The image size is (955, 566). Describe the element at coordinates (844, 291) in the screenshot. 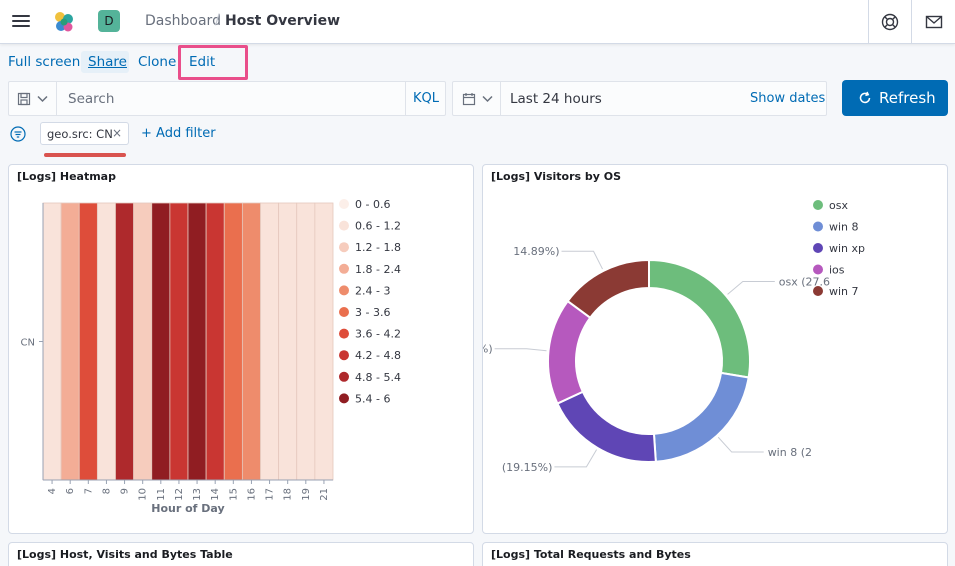

I see `legend-label: win 7` at that location.